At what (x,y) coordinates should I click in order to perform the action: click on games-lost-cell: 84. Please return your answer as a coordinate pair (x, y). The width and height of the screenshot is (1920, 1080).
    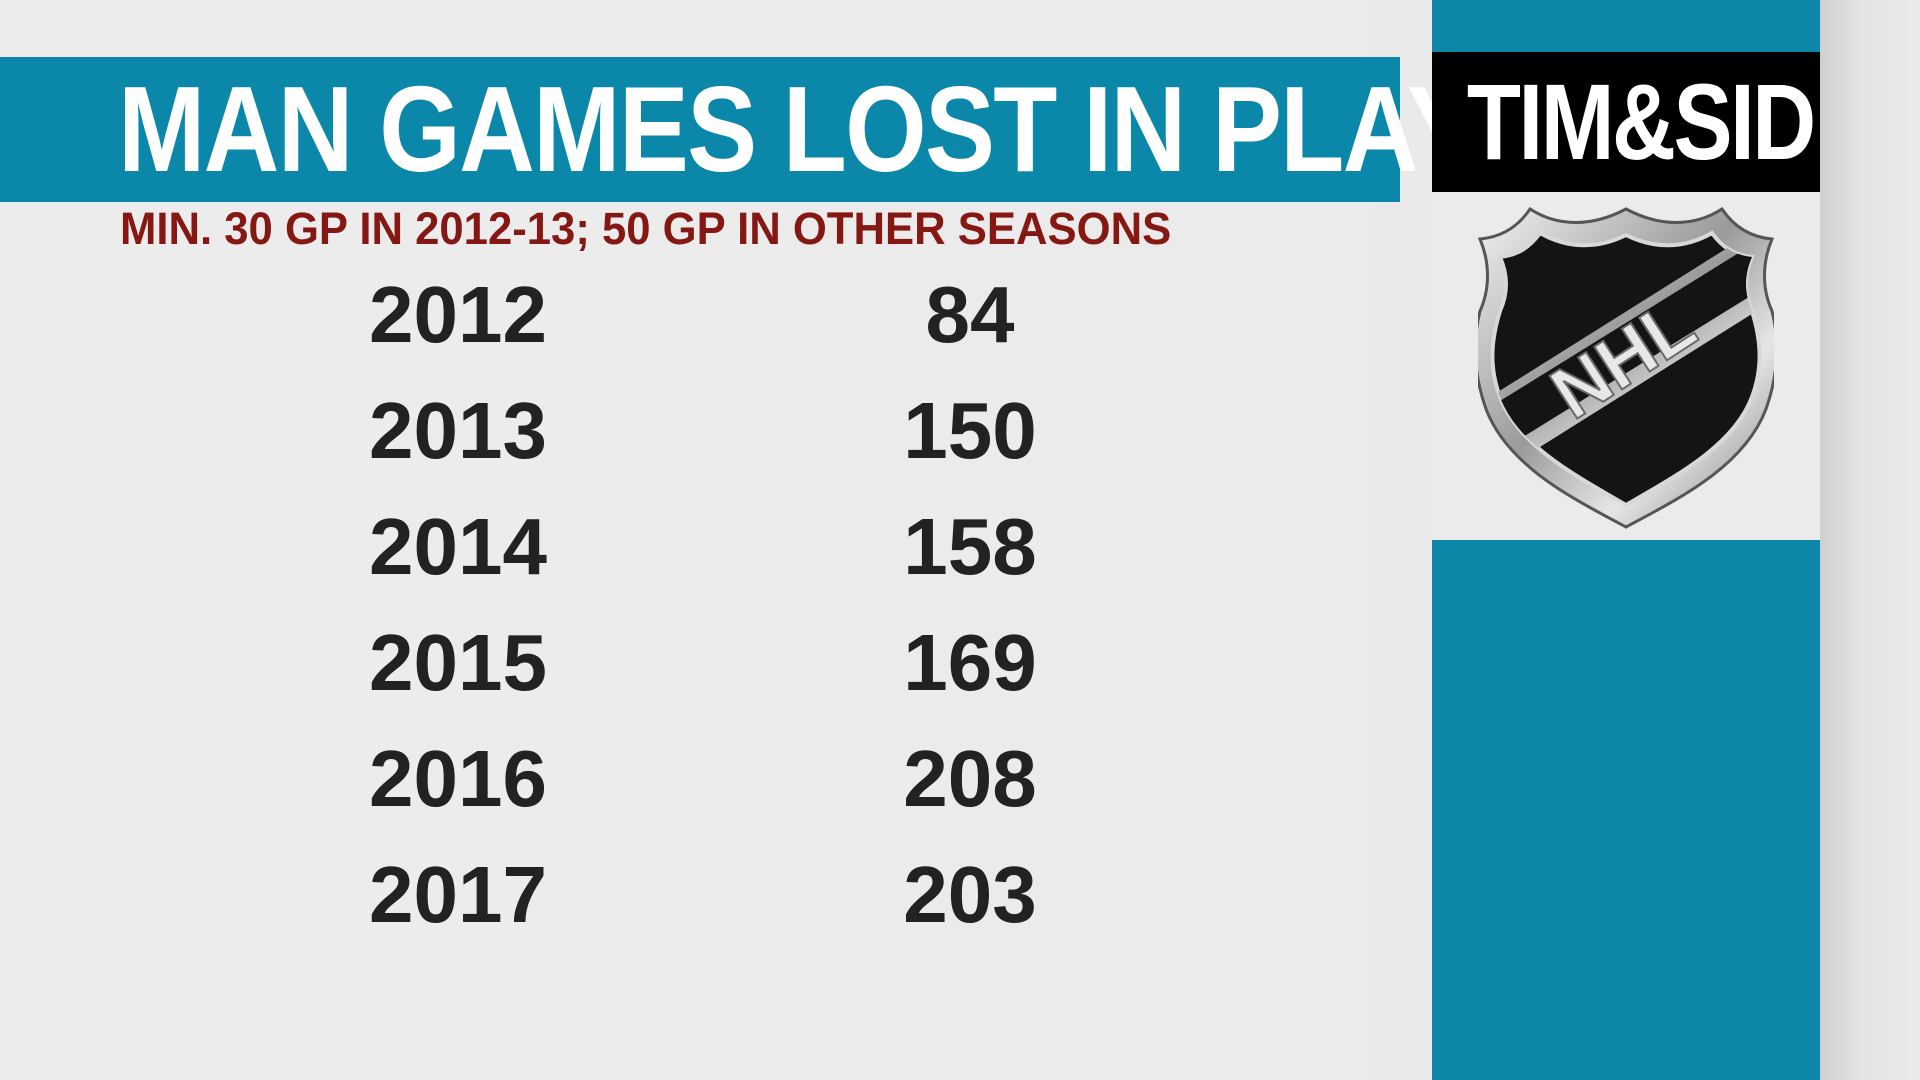
    Looking at the image, I should click on (970, 314).